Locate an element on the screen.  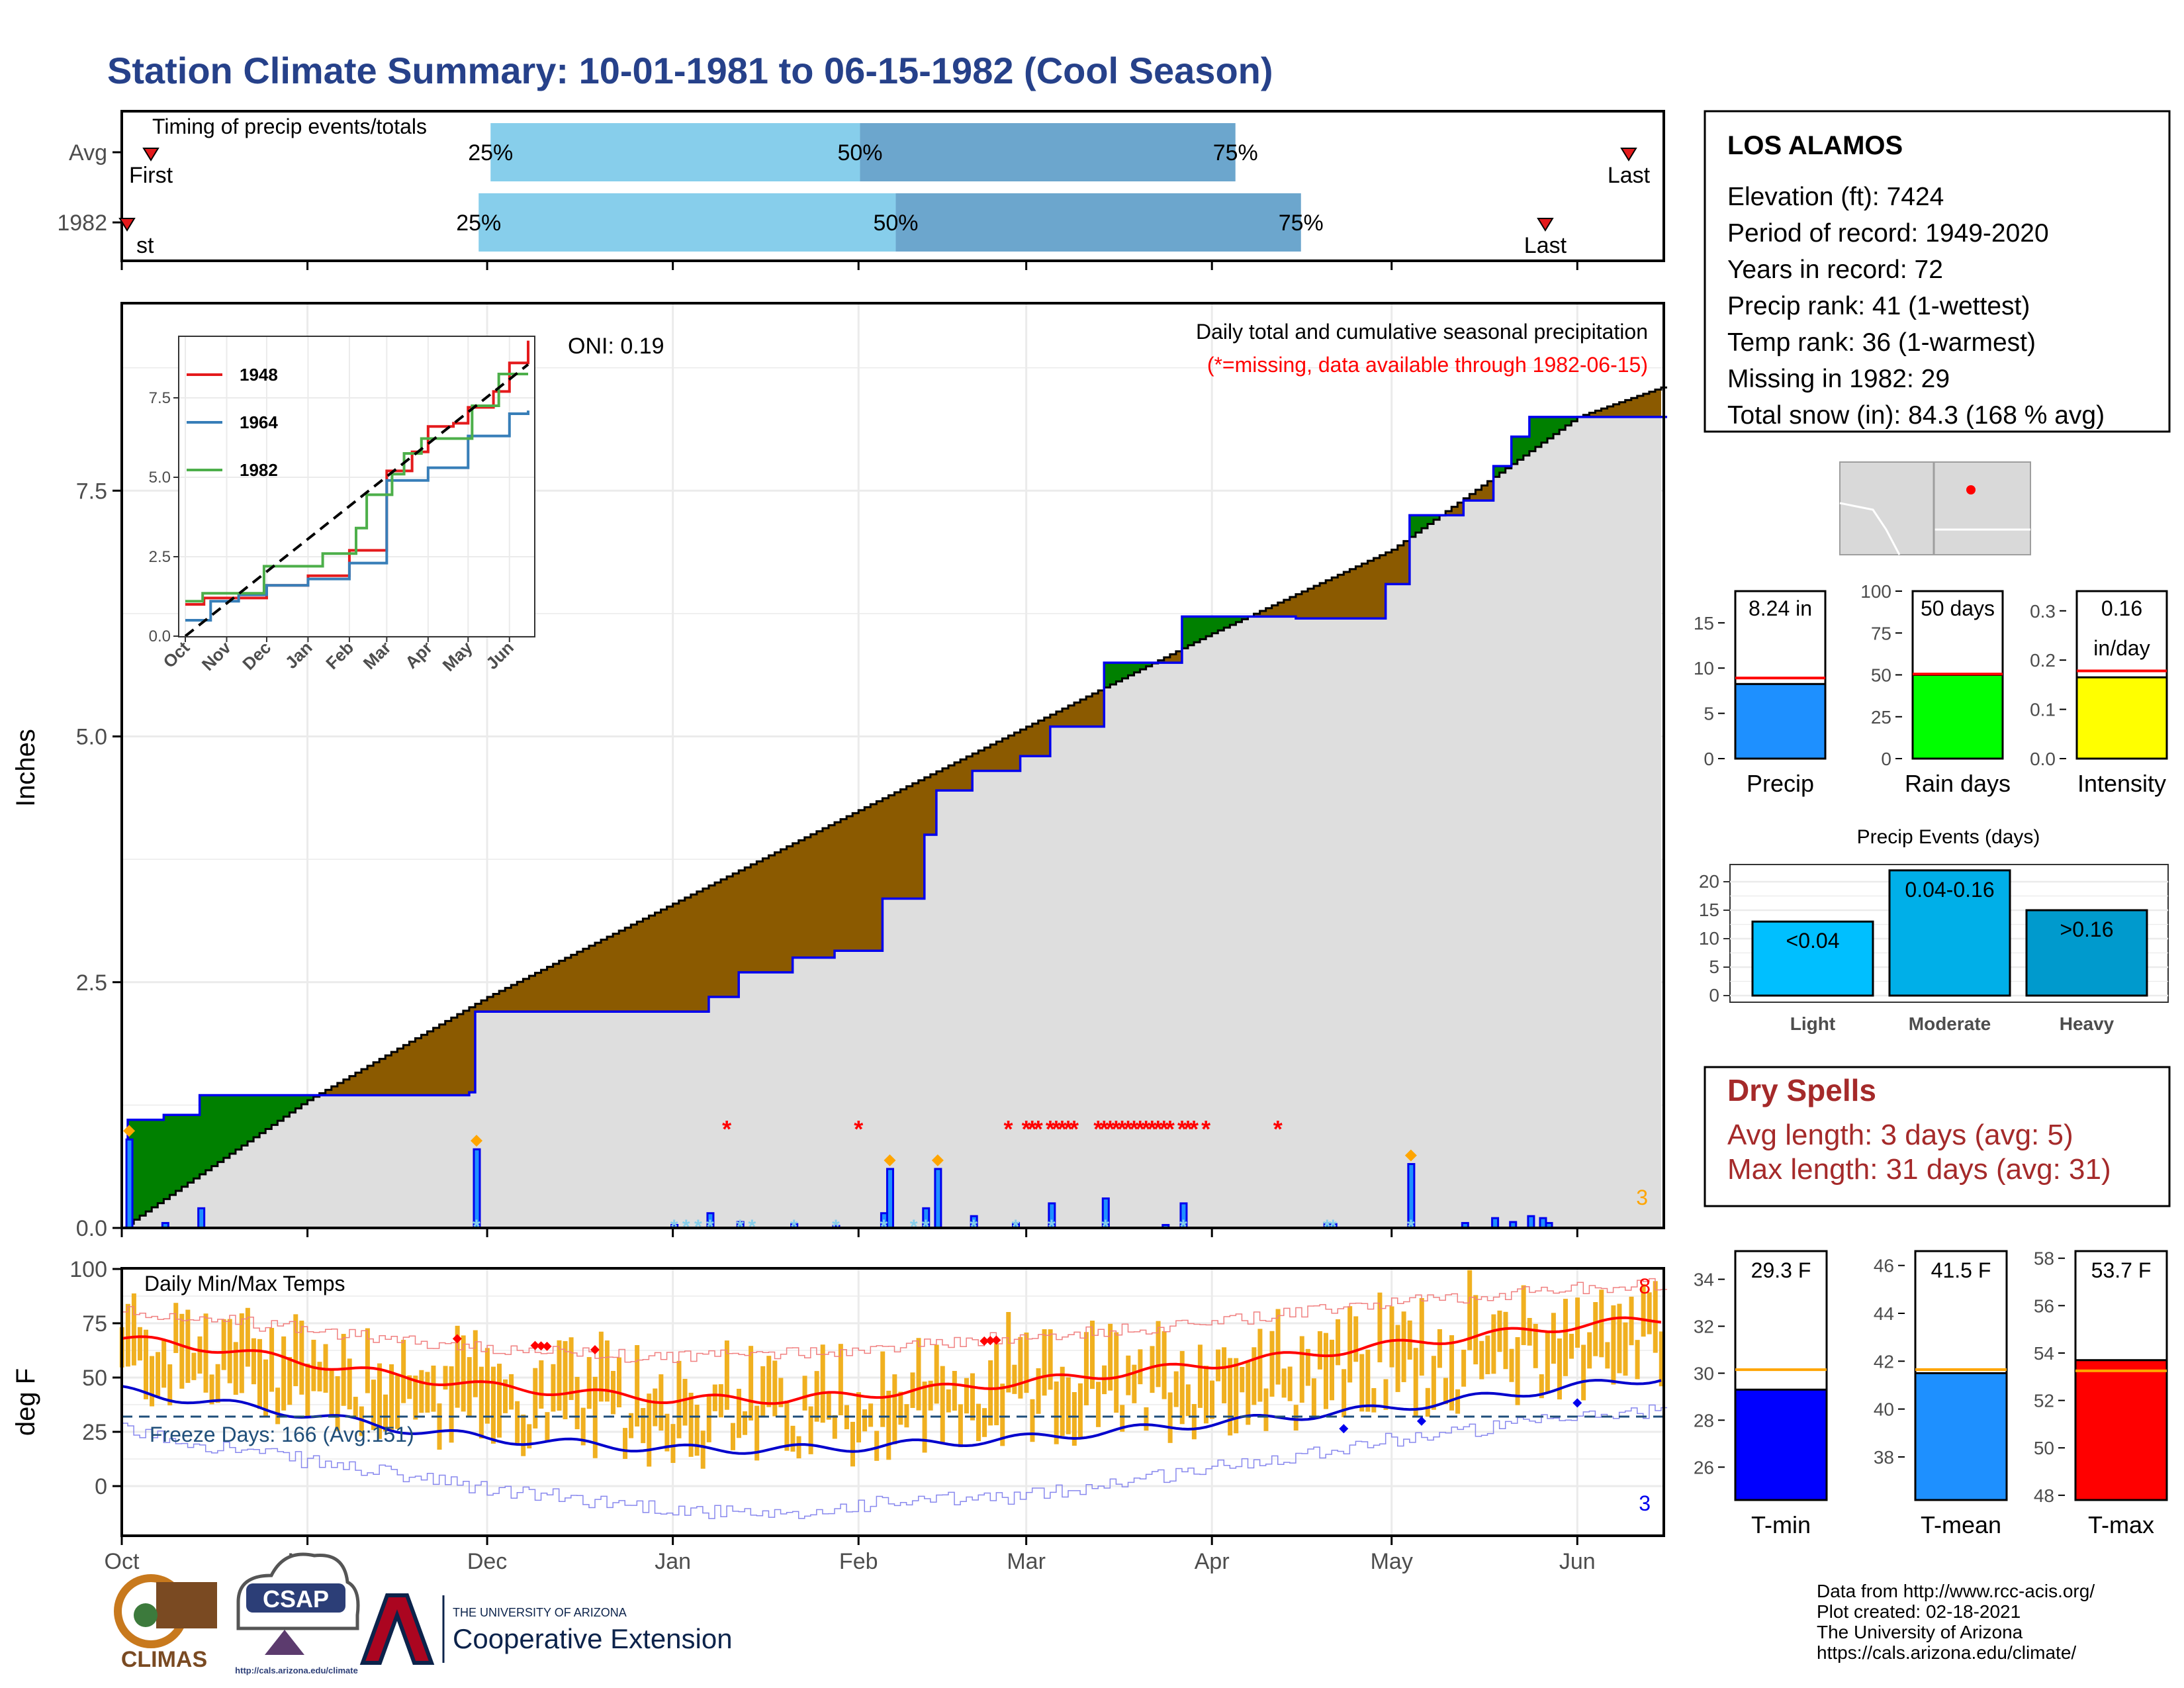
timing-pct-50: 50% is located at coordinates (859, 152).